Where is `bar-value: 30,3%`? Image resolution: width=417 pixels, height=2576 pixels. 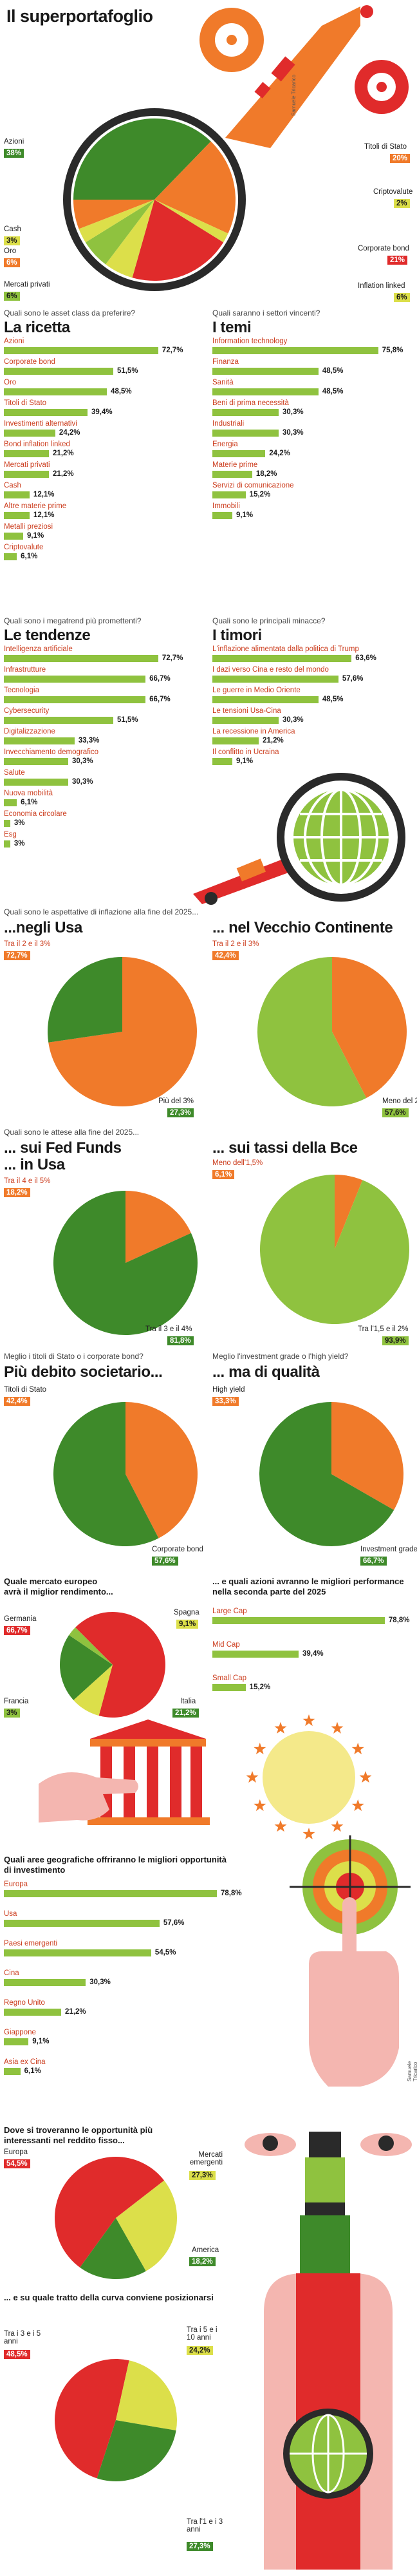
bar-value: 30,3% is located at coordinates (100, 1982).